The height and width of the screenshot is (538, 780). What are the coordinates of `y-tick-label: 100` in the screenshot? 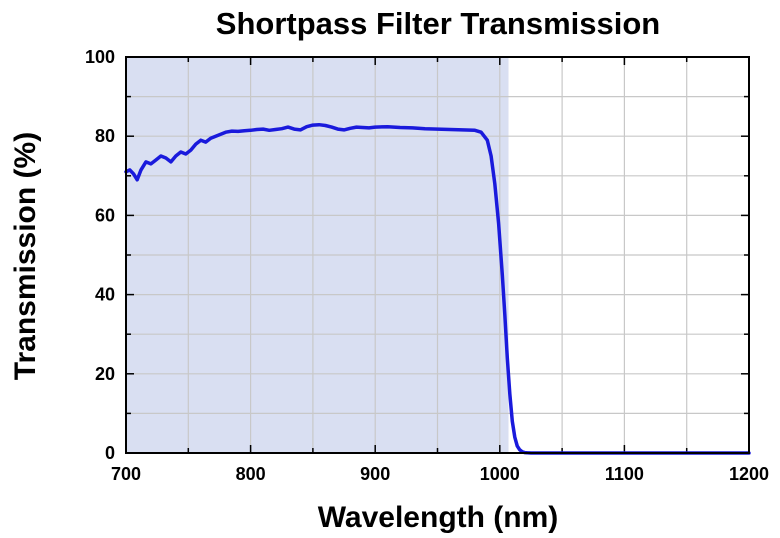 It's located at (100, 57).